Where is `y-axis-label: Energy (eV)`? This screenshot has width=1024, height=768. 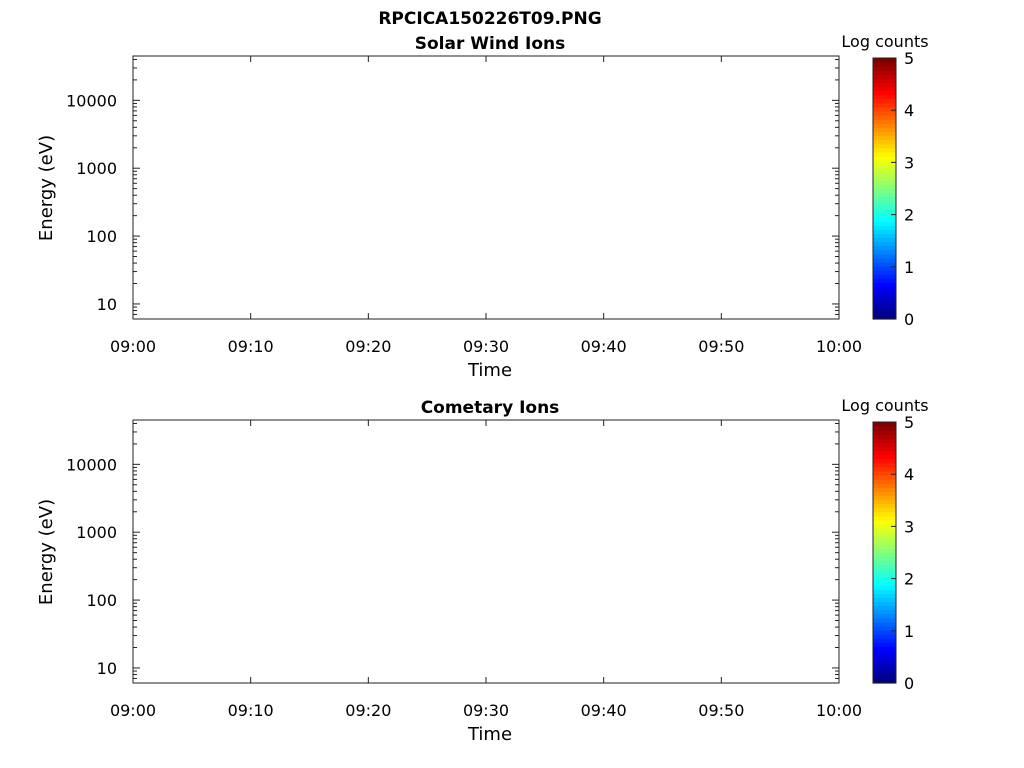 y-axis-label: Energy (eV) is located at coordinates (46, 188).